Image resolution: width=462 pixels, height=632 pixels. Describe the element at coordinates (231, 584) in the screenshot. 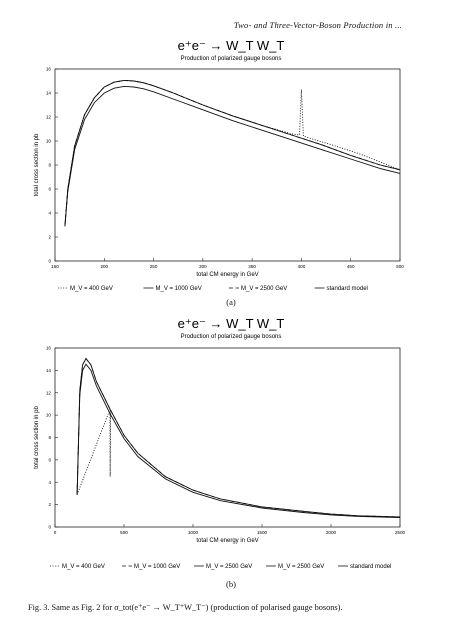

I see `panel-label-b: (b)` at that location.